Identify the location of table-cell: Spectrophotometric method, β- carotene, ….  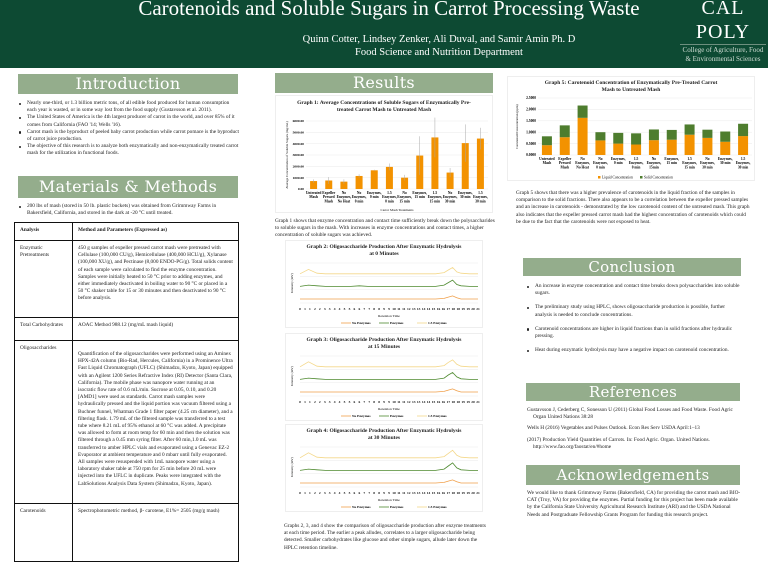
(155, 532).